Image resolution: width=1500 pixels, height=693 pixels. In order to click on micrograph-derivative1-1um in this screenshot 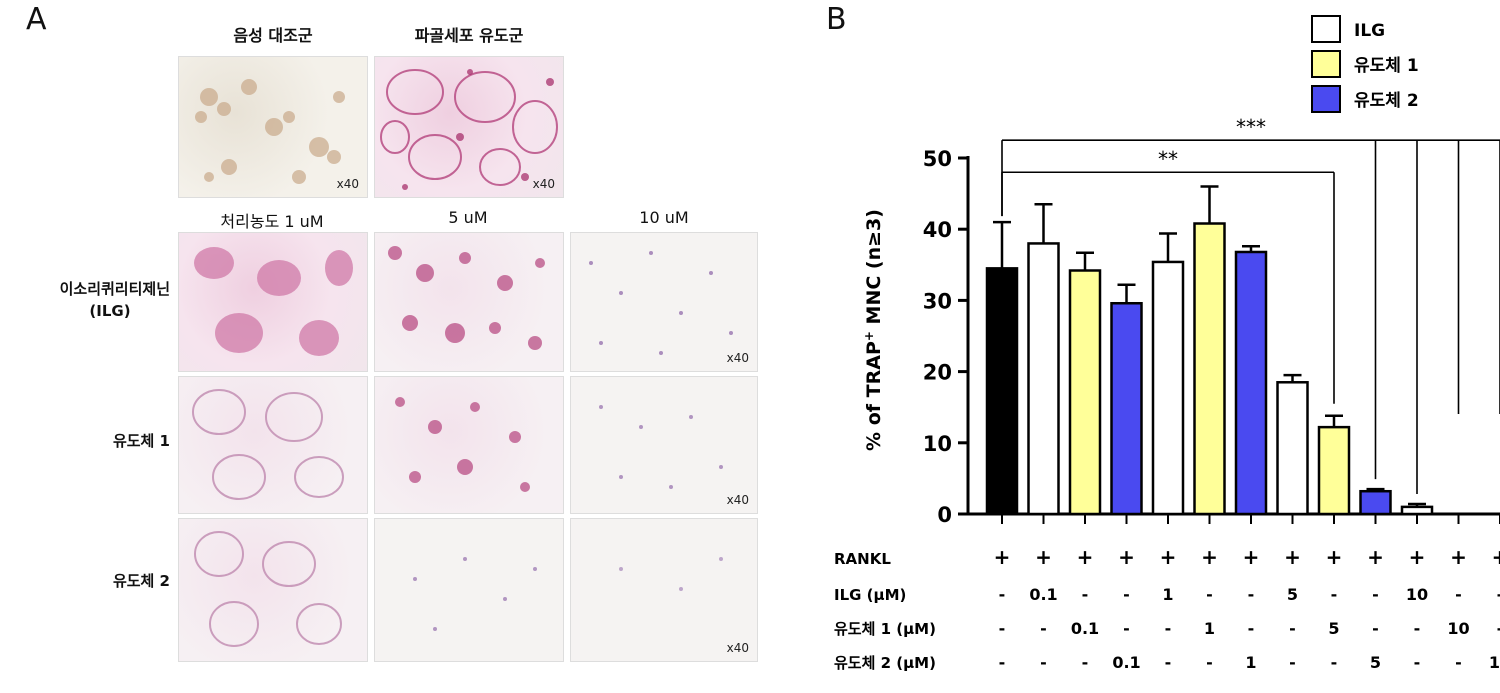, I will do `click(273, 445)`.